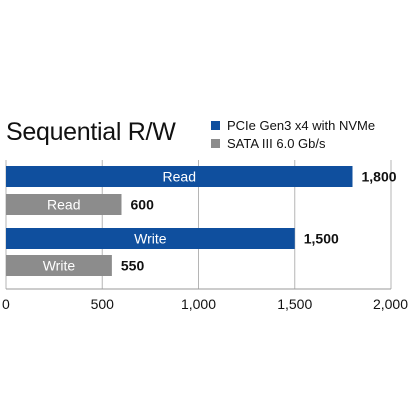  I want to click on legend-label-sata: SATA III 6.0 Gb/s, so click(276, 143).